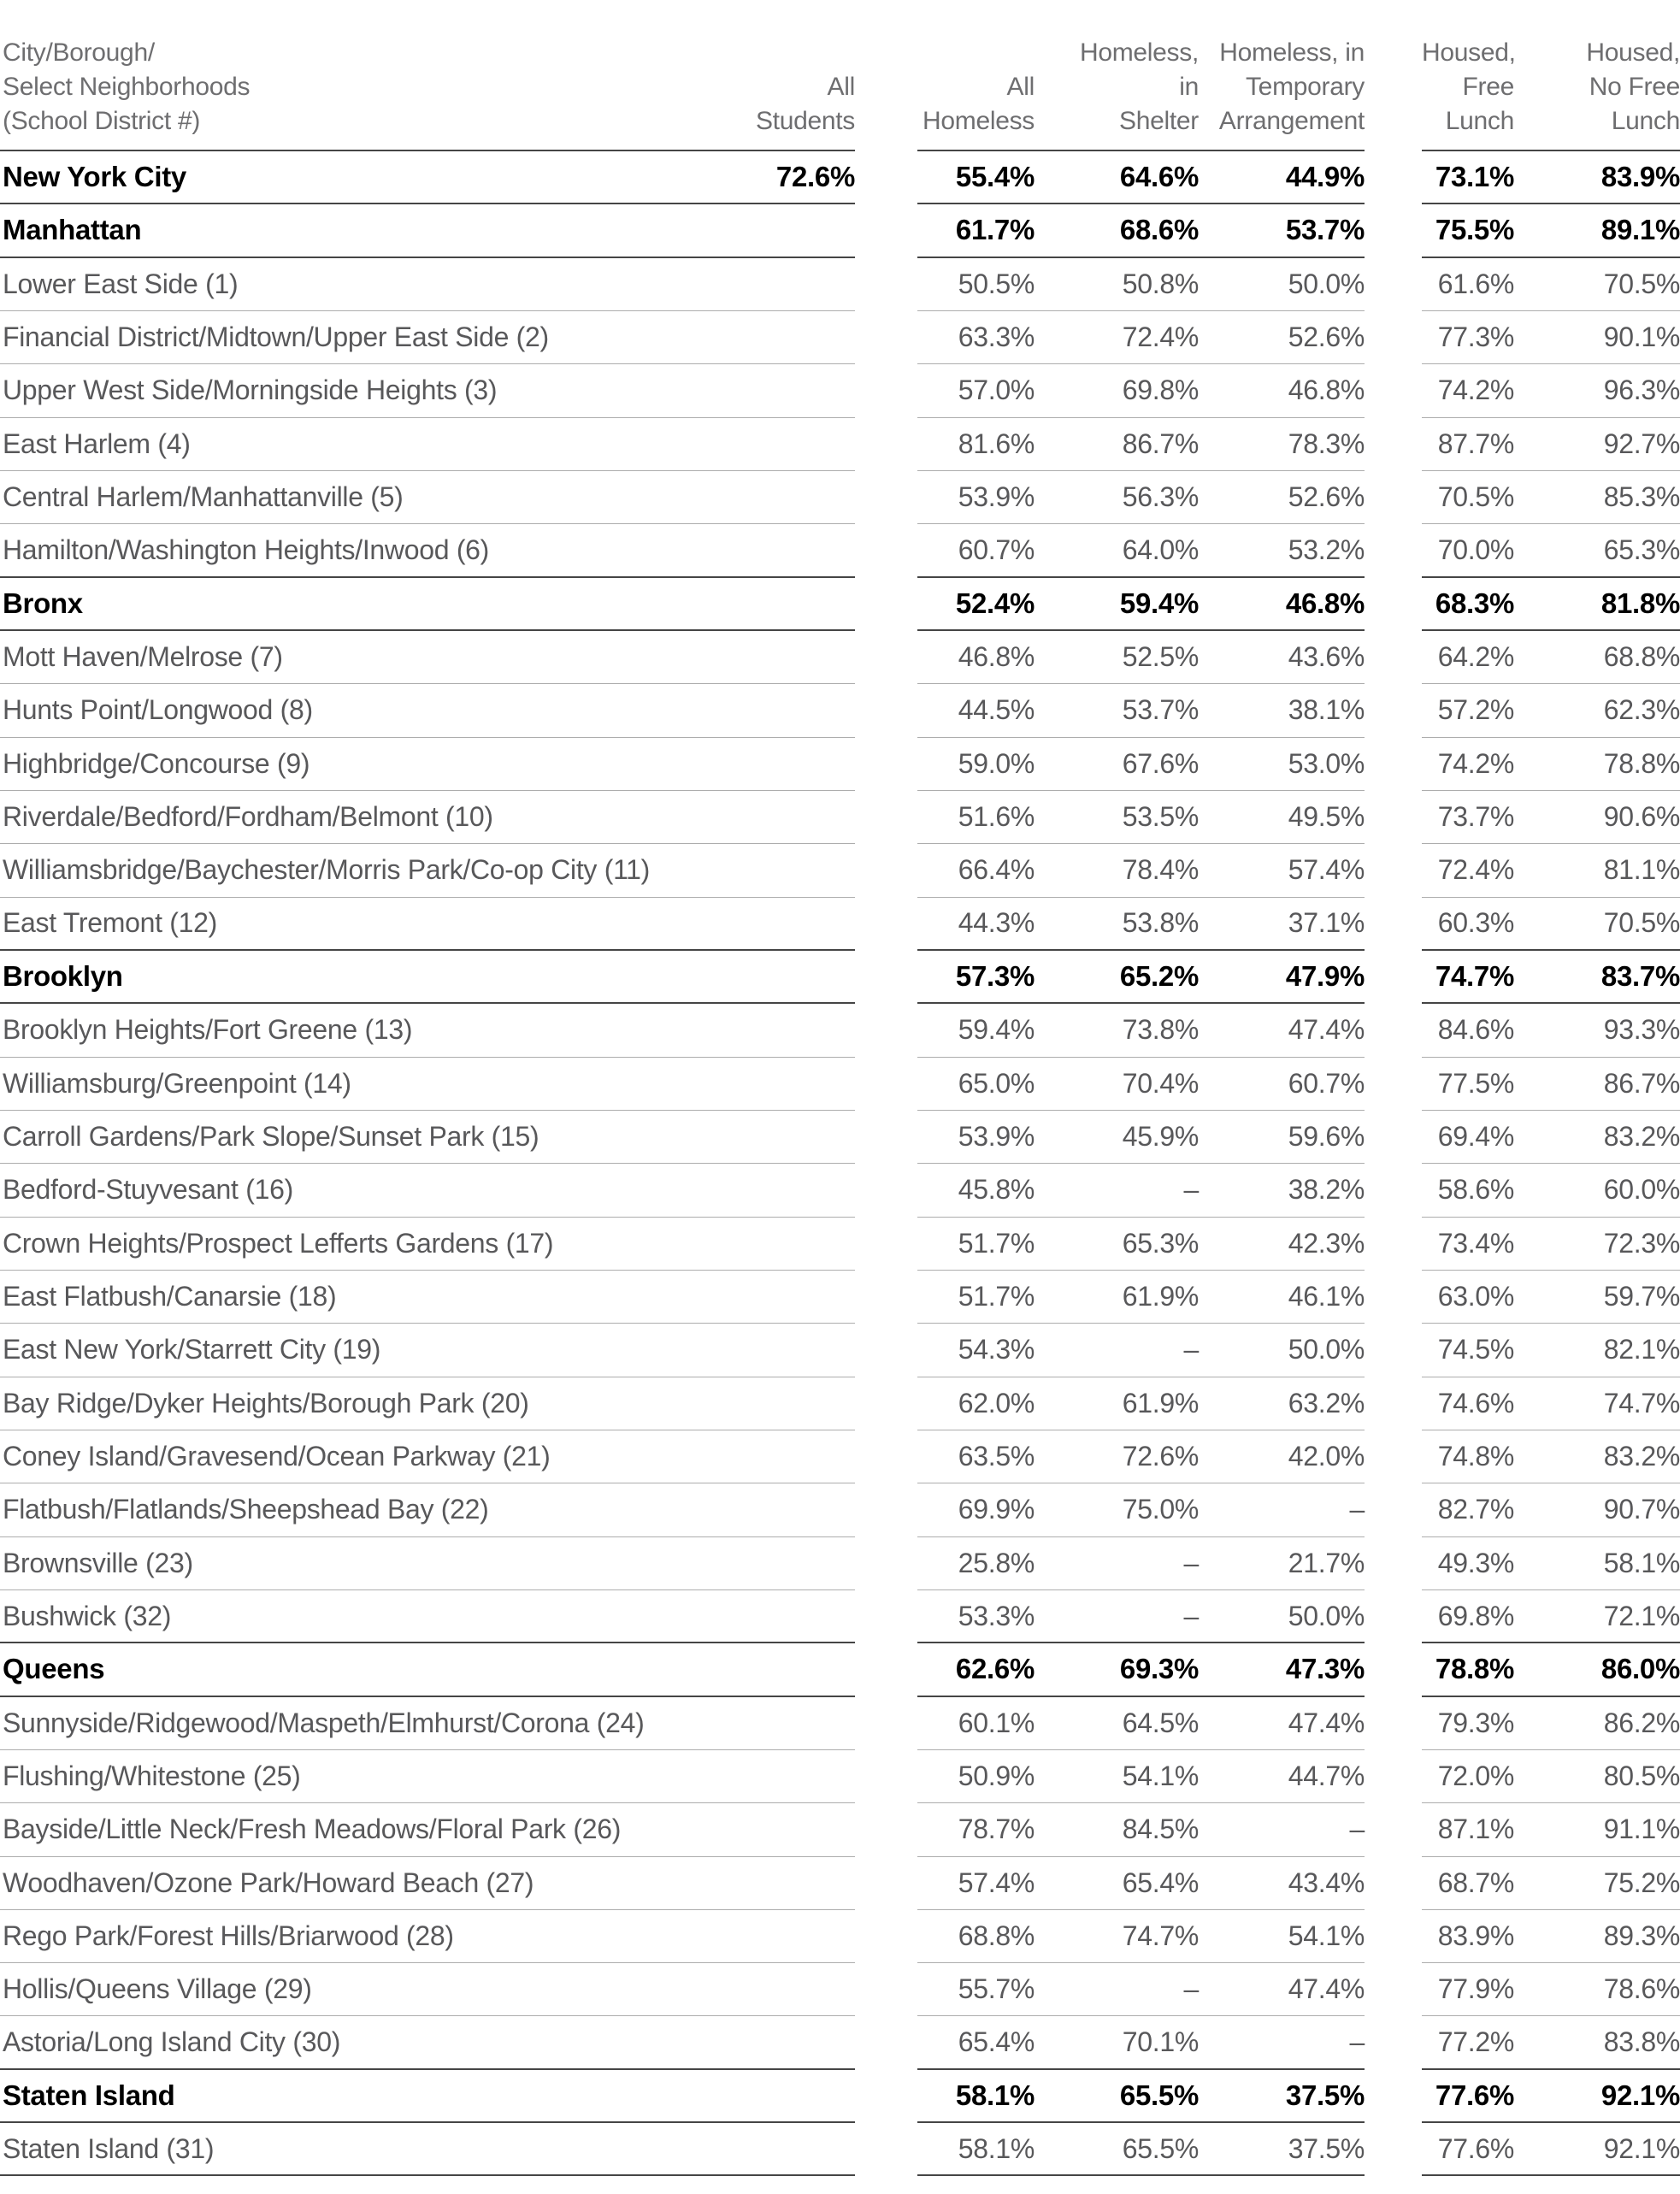 The height and width of the screenshot is (2194, 1680). Describe the element at coordinates (1161, 923) in the screenshot. I see `cell-homeless-in-shelter: 53.8%` at that location.